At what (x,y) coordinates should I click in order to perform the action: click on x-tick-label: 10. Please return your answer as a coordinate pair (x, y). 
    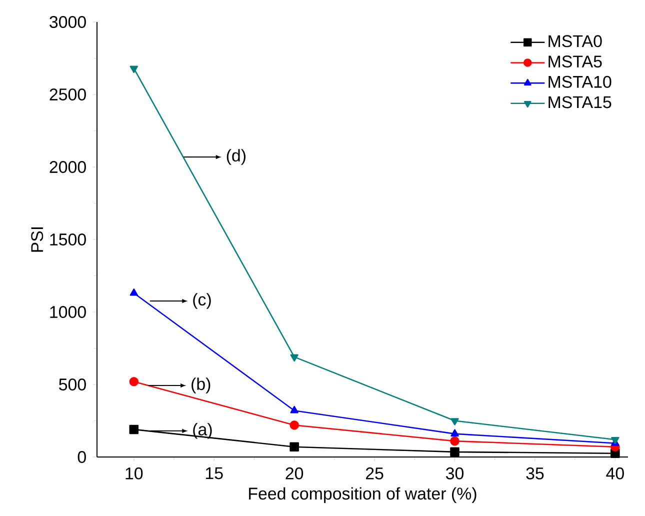
    Looking at the image, I should click on (134, 473).